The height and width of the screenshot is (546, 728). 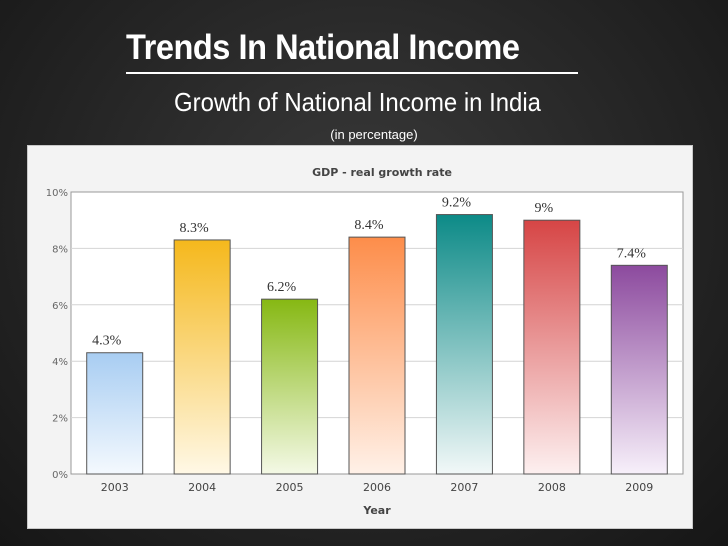 What do you see at coordinates (377, 355) in the screenshot?
I see `bar-2006` at bounding box center [377, 355].